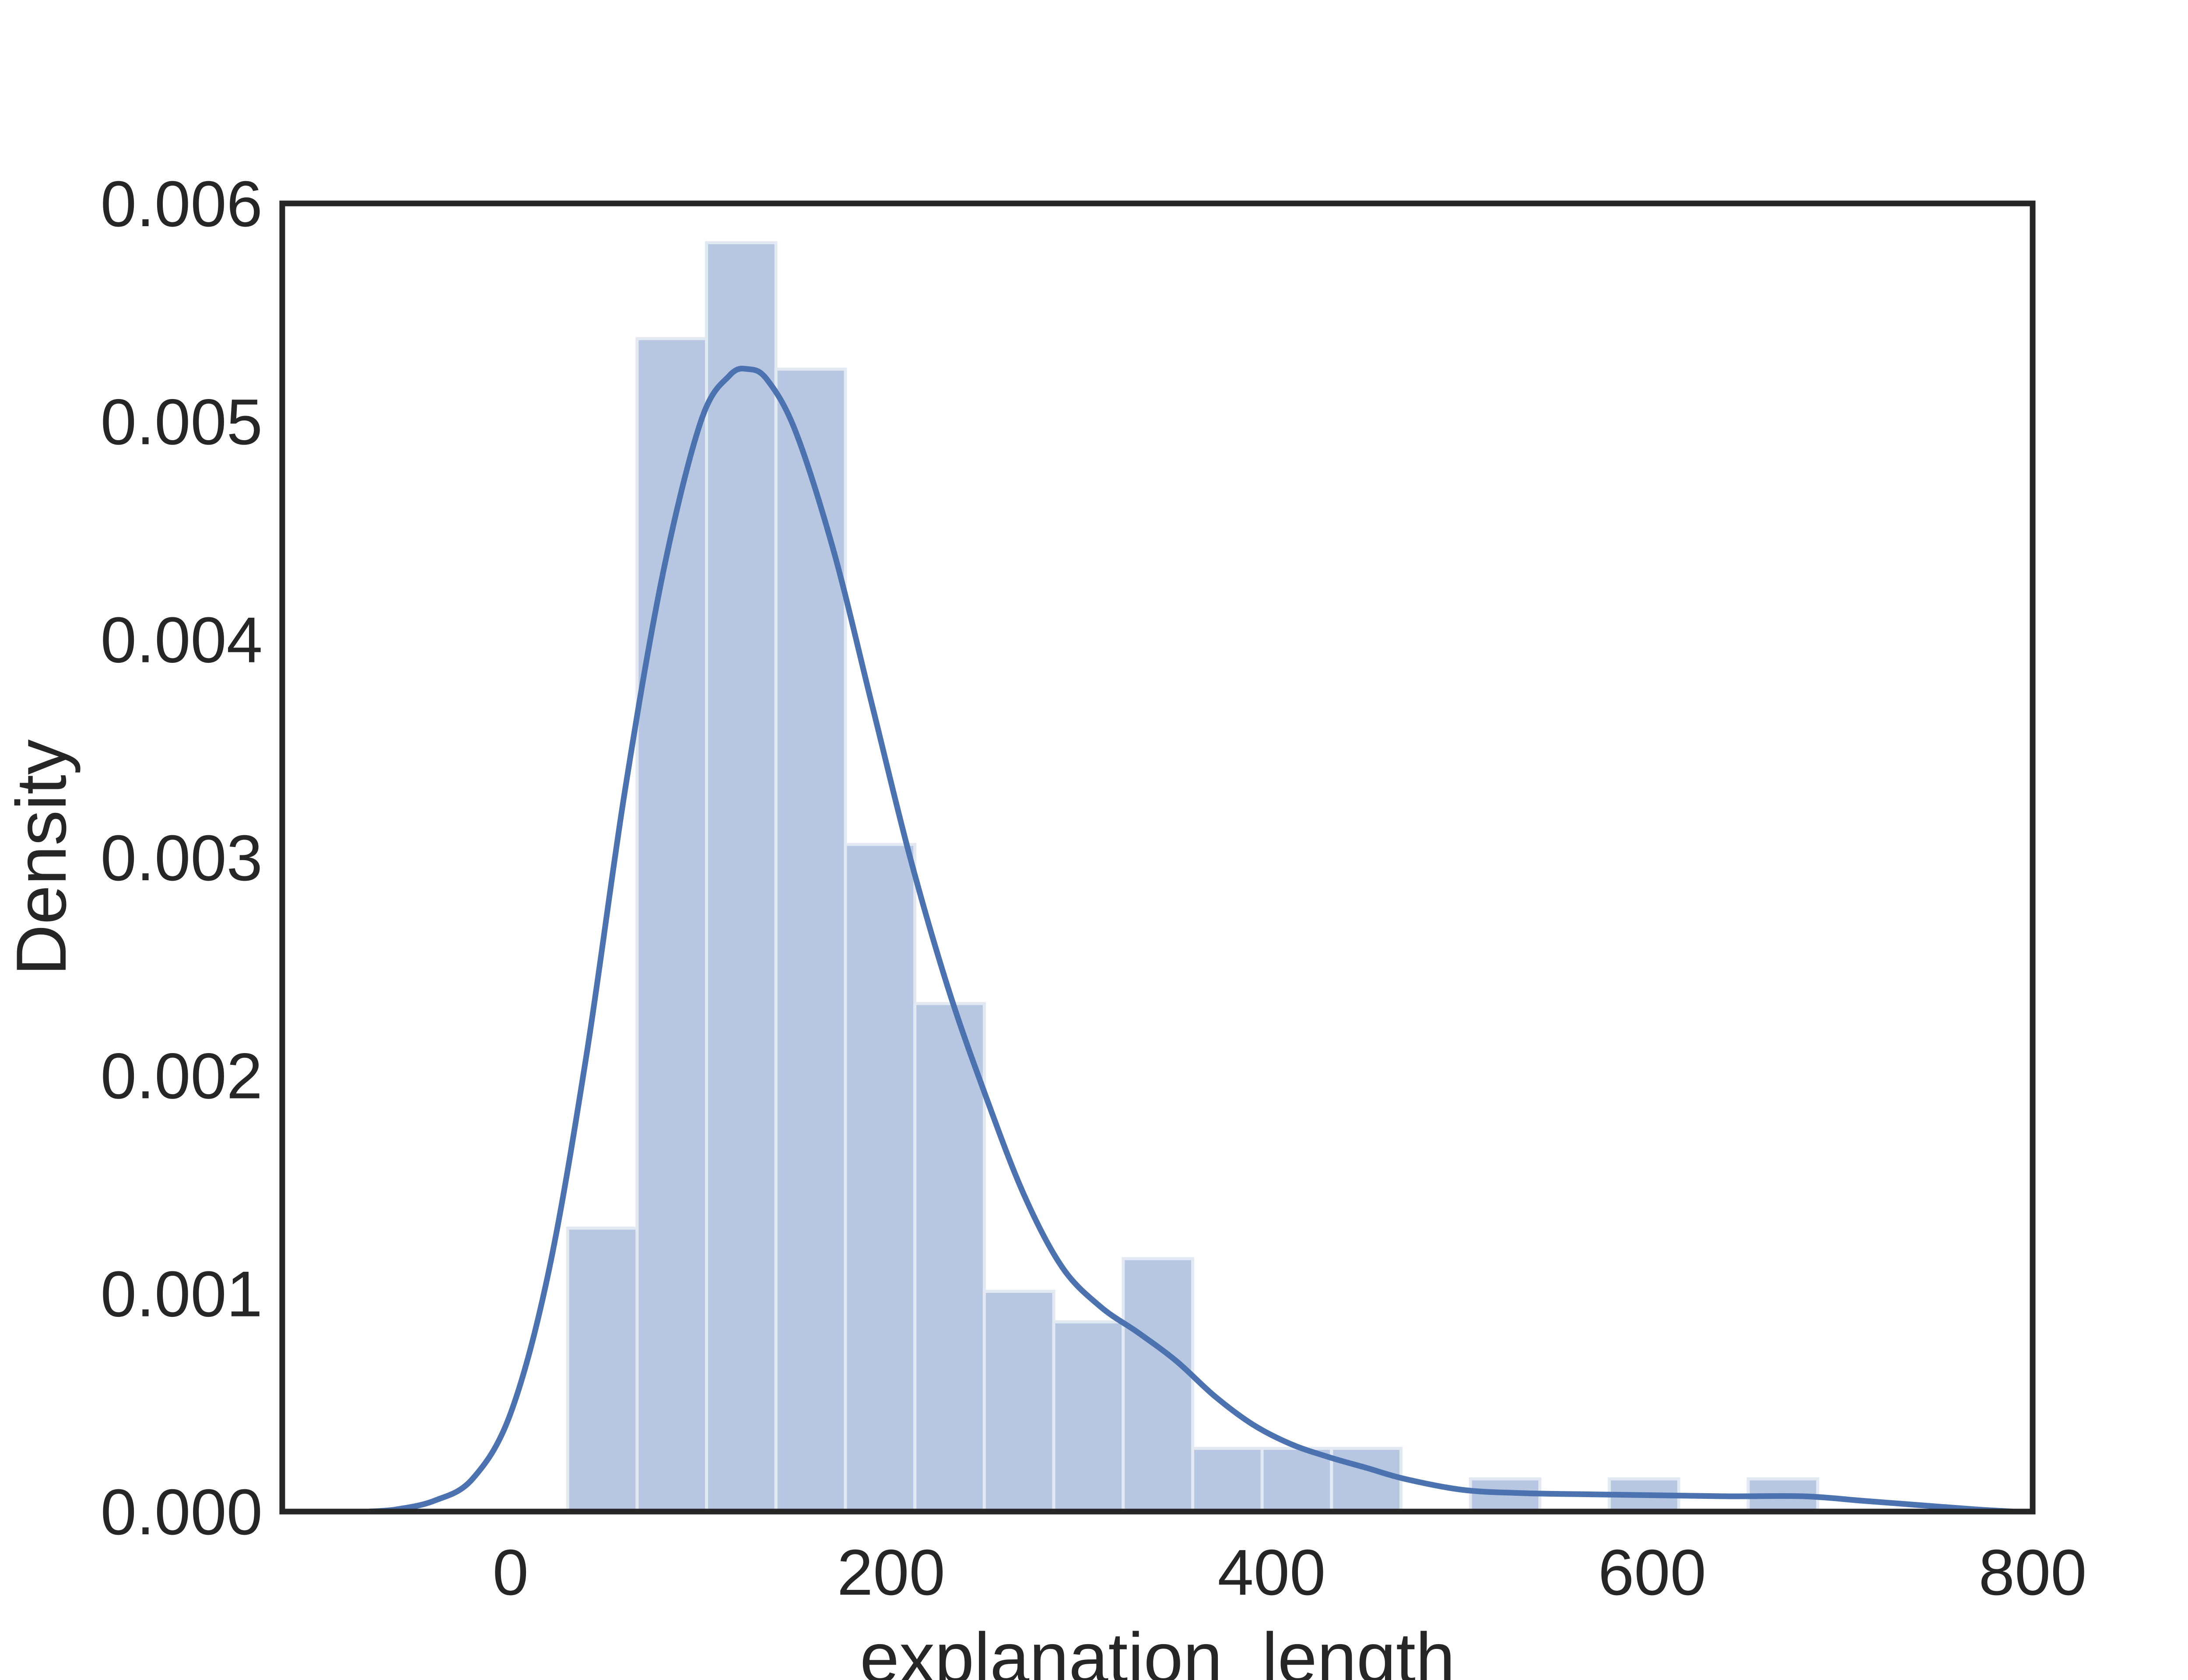 The height and width of the screenshot is (1680, 2188). I want to click on y-tick-label: 0.001, so click(182, 1294).